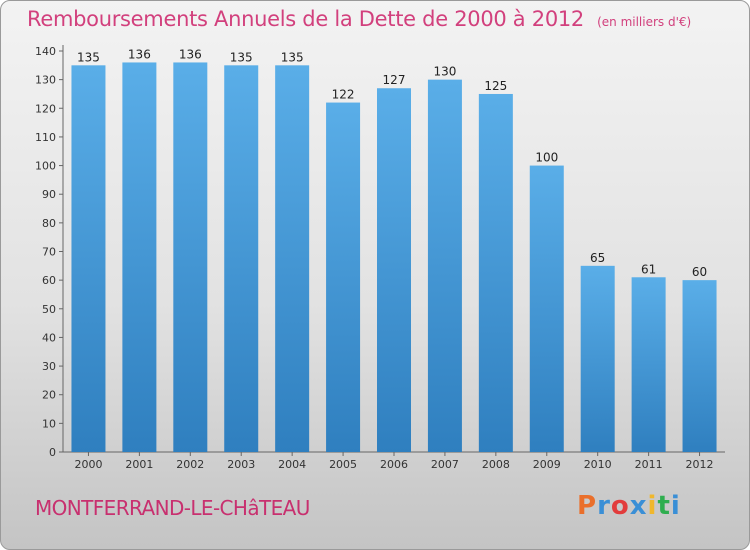  What do you see at coordinates (241, 464) in the screenshot?
I see `x-tick-label: 2003` at bounding box center [241, 464].